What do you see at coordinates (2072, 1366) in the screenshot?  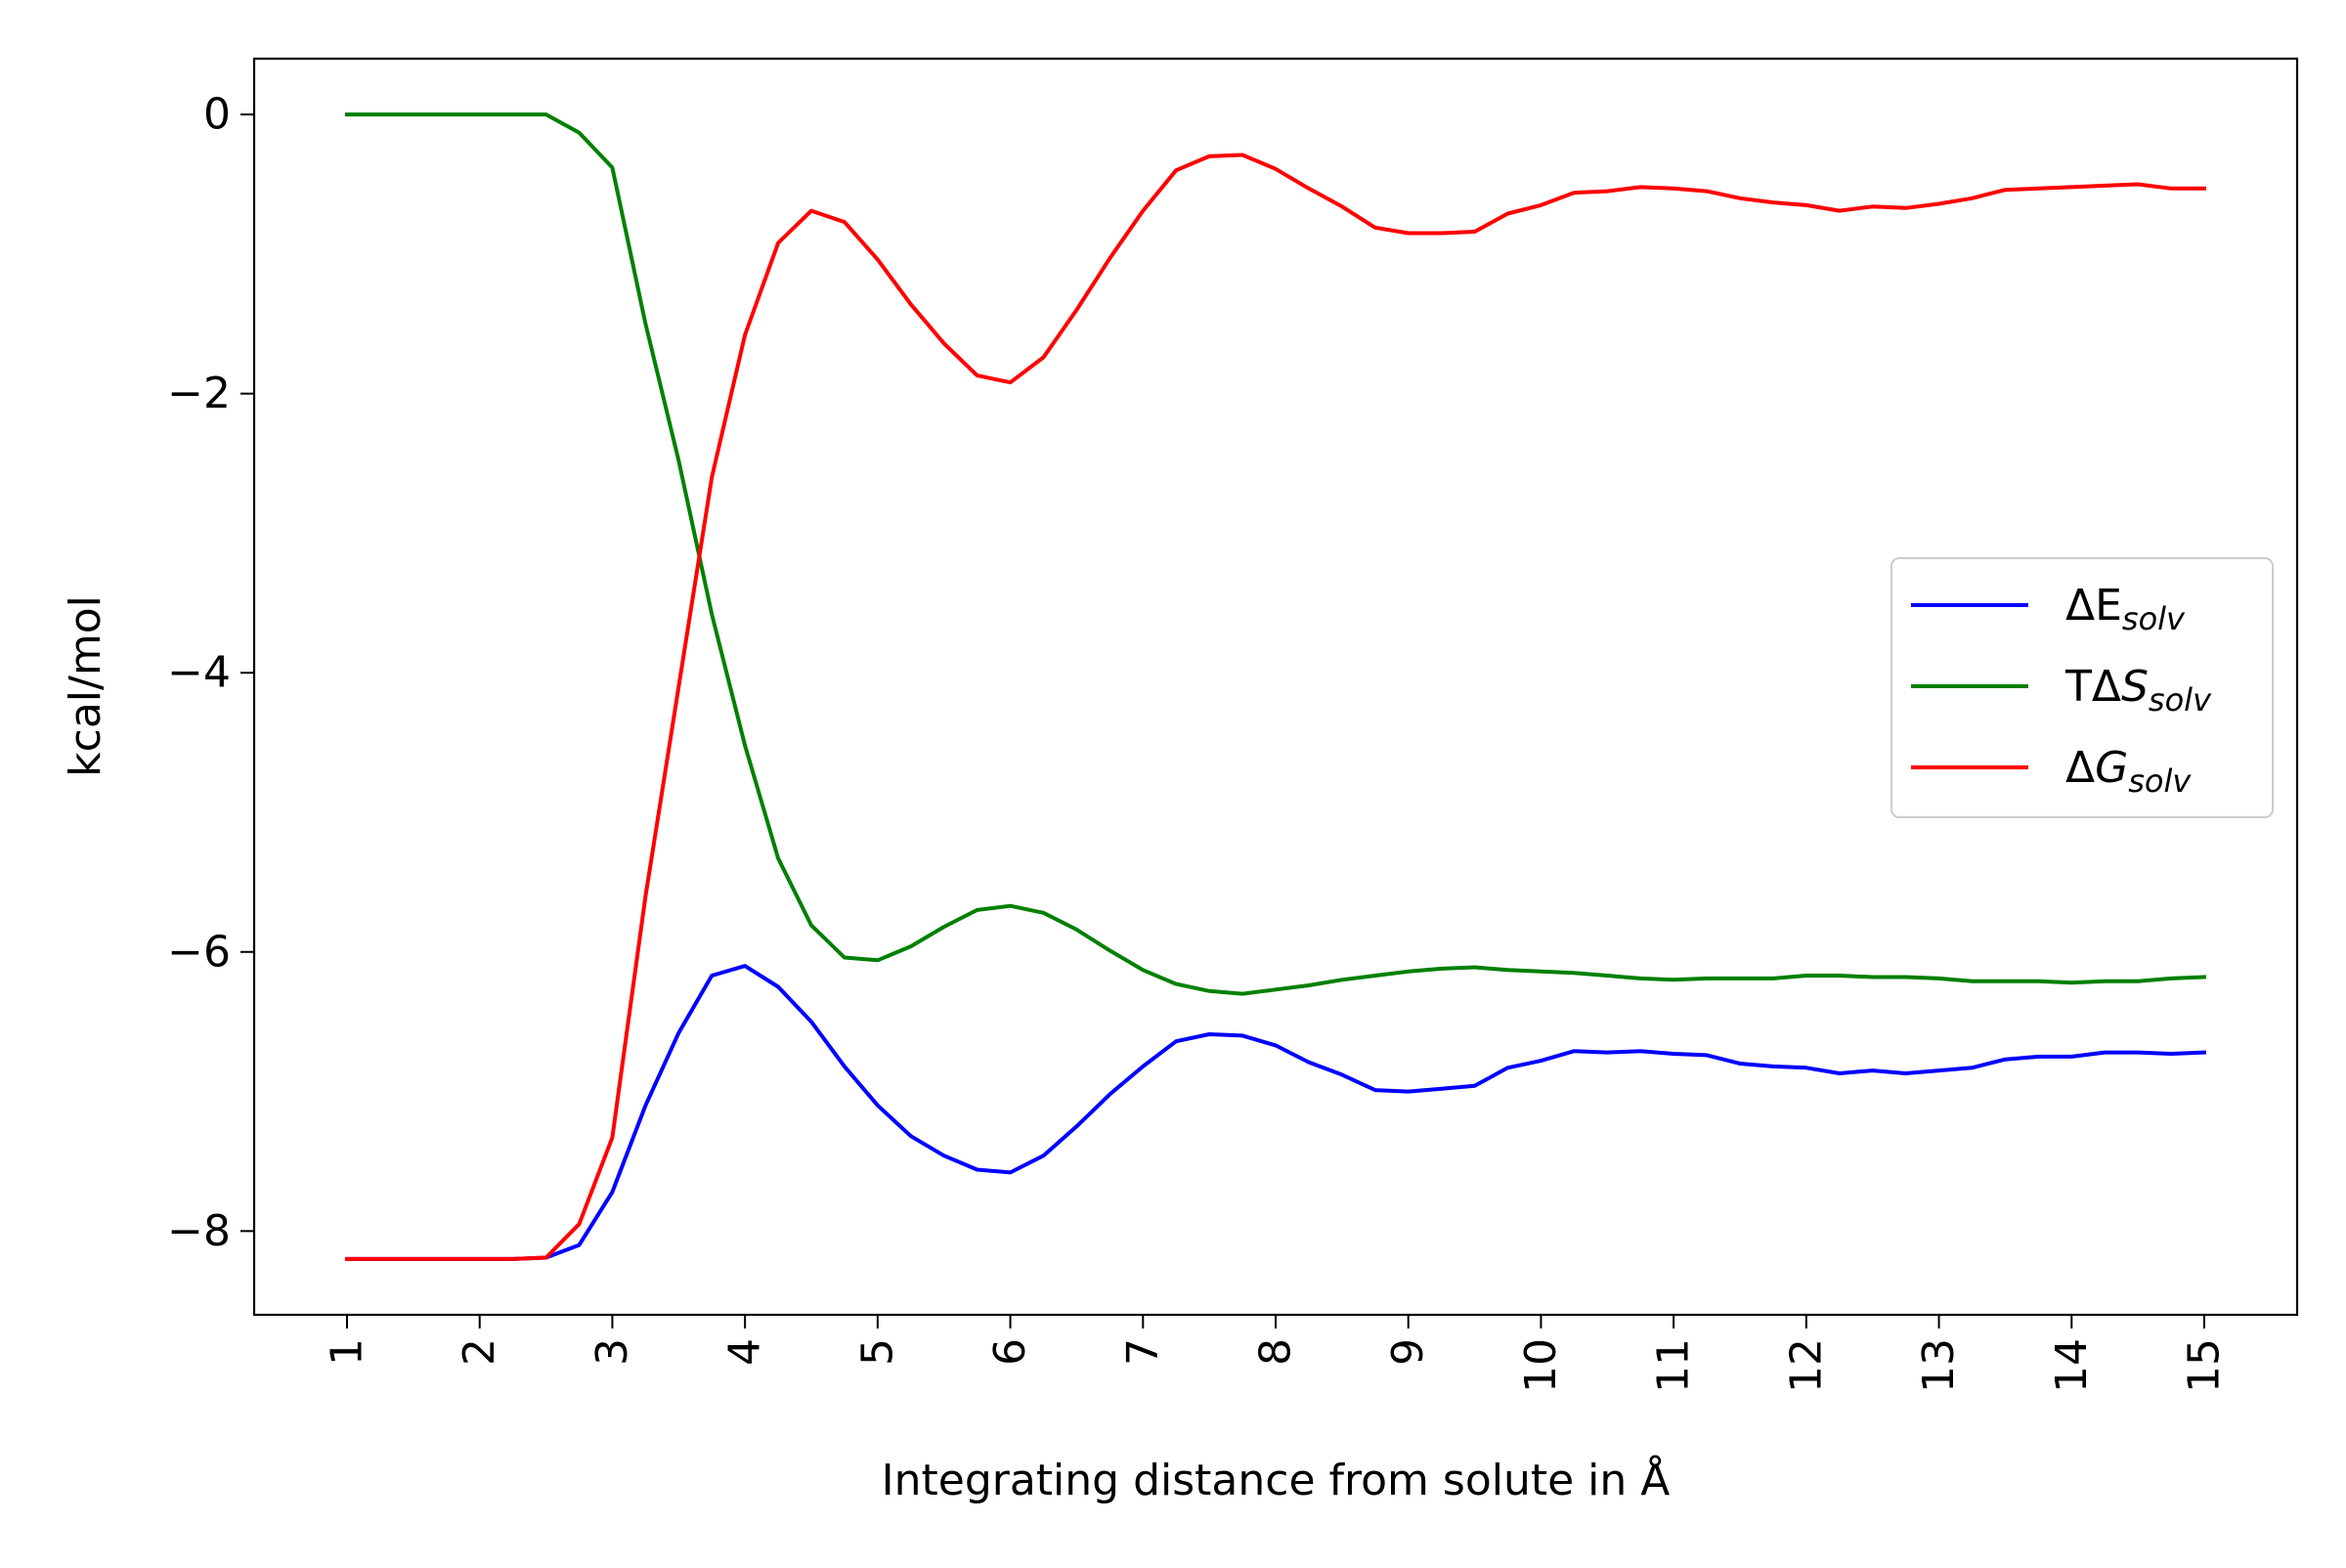 I see `x-tick-label: 14` at bounding box center [2072, 1366].